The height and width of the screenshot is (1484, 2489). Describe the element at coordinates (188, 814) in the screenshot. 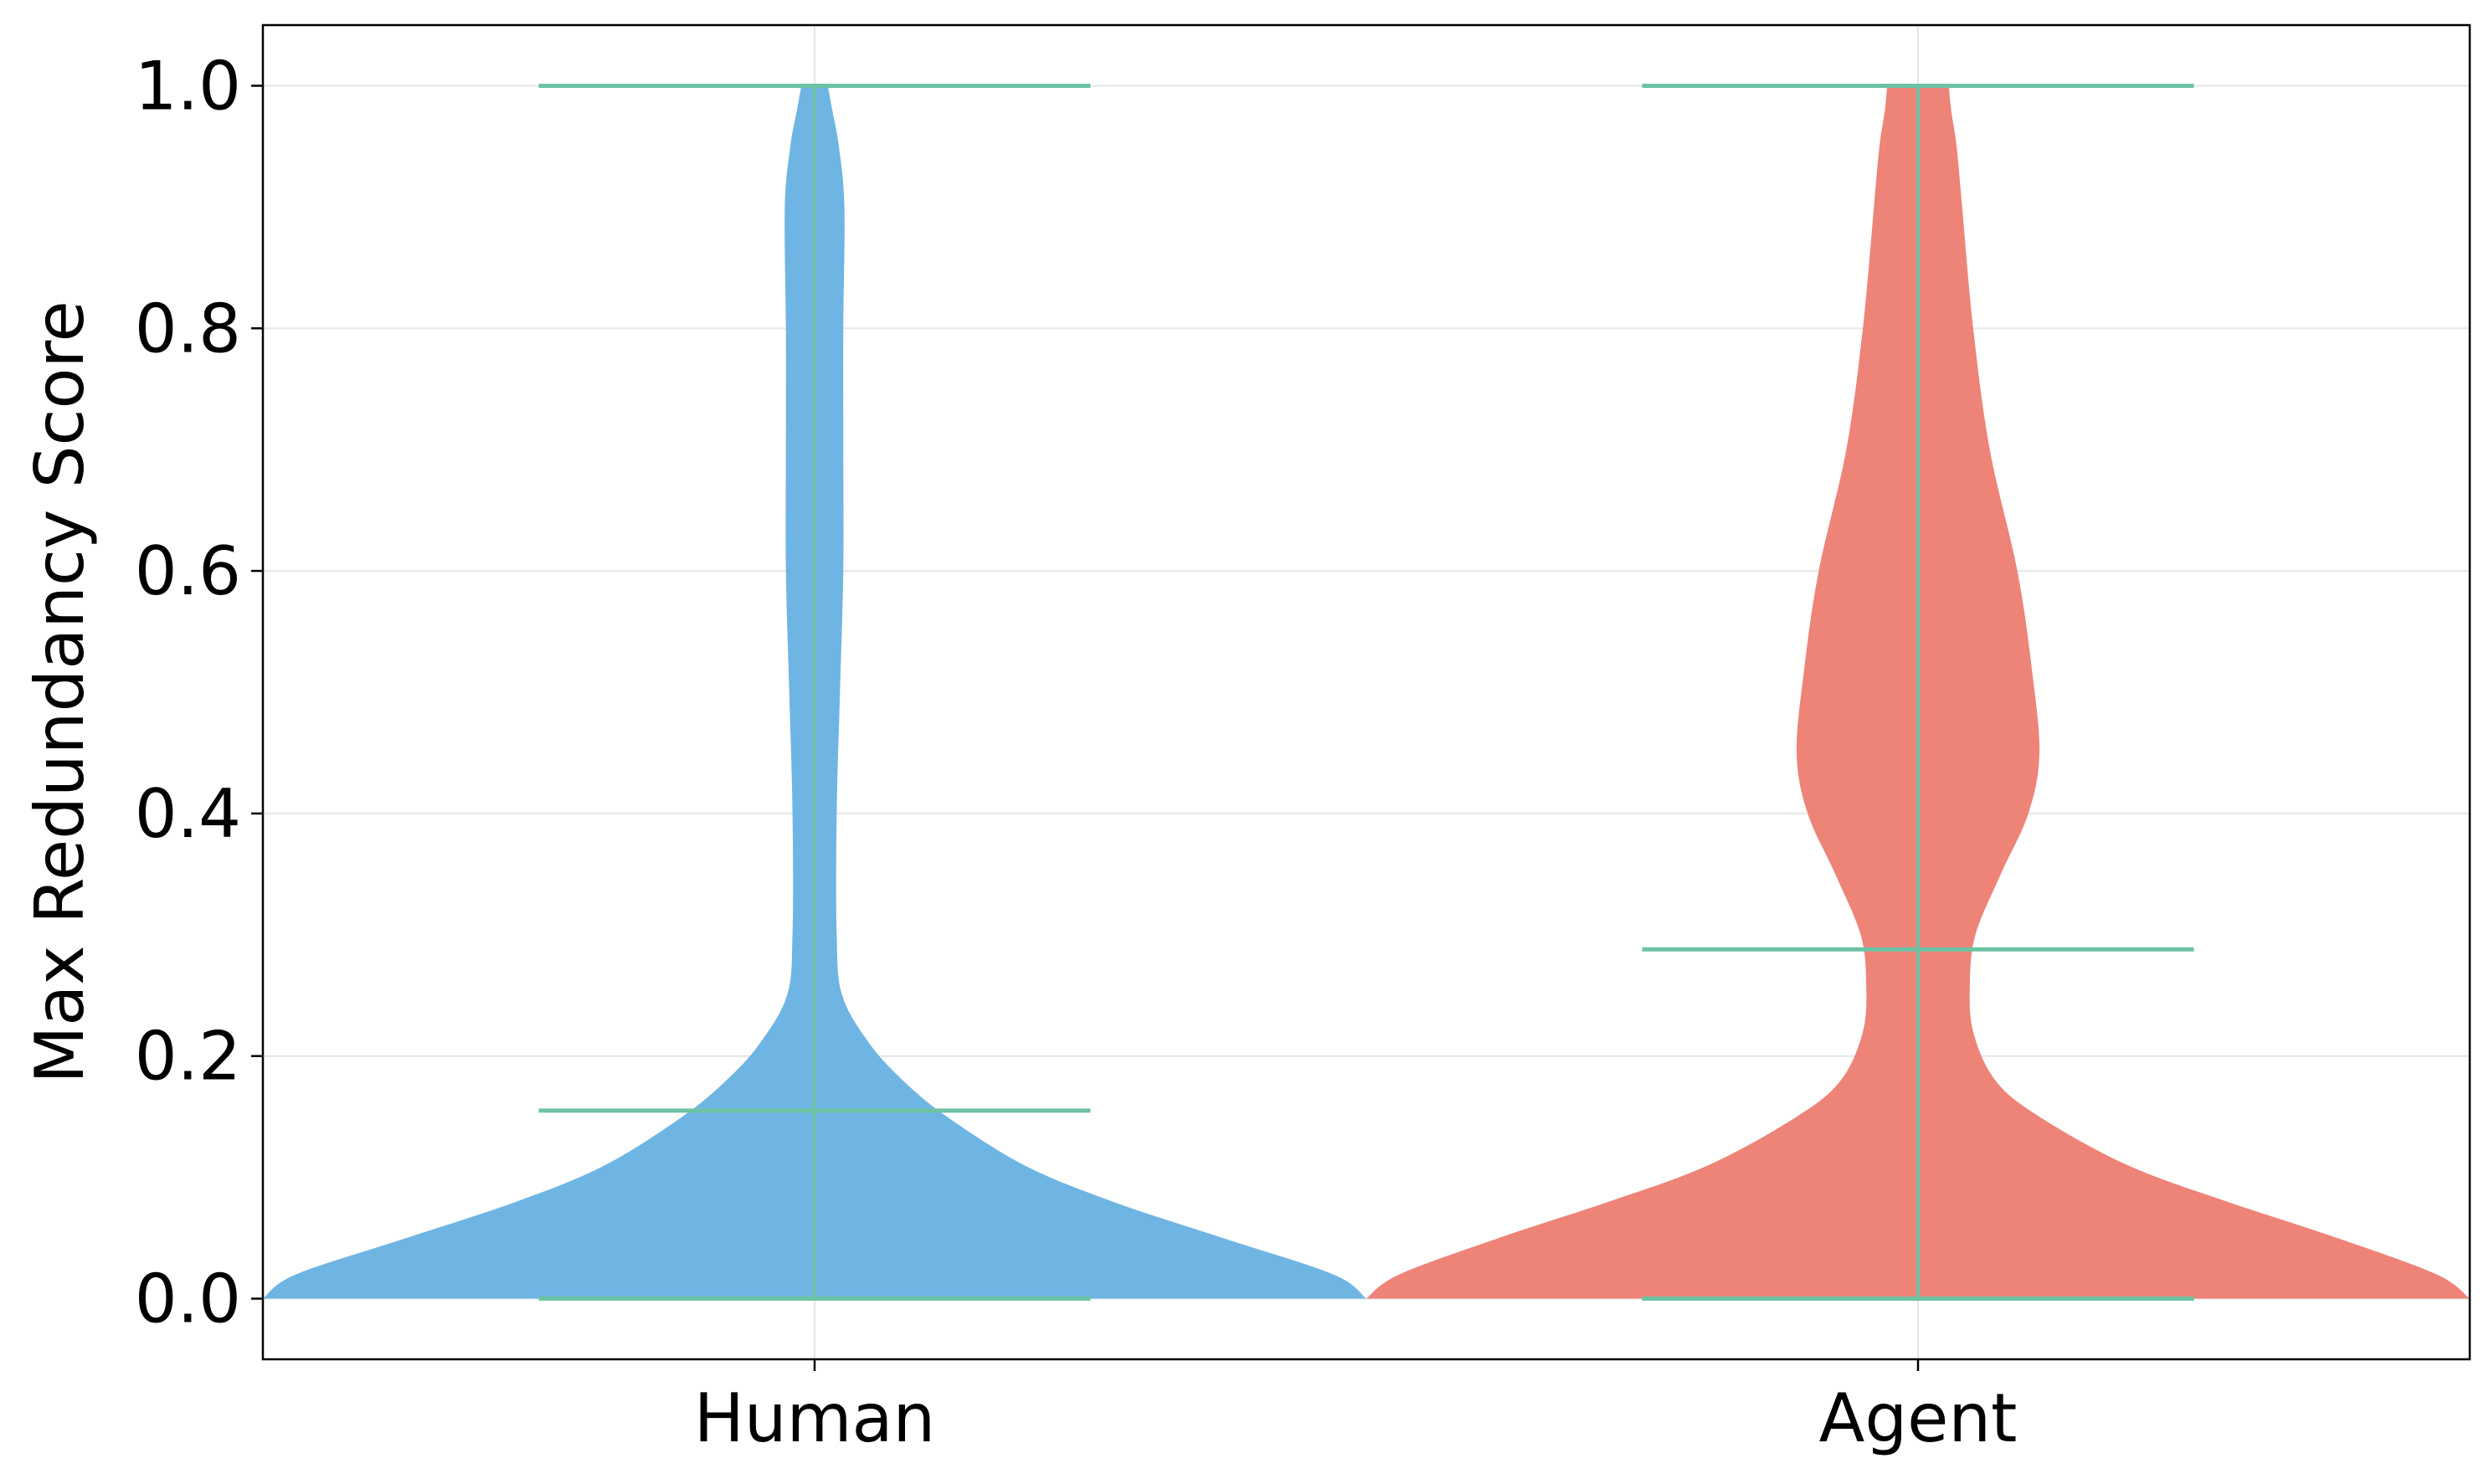

I see `y-tick-label: 0.4` at that location.